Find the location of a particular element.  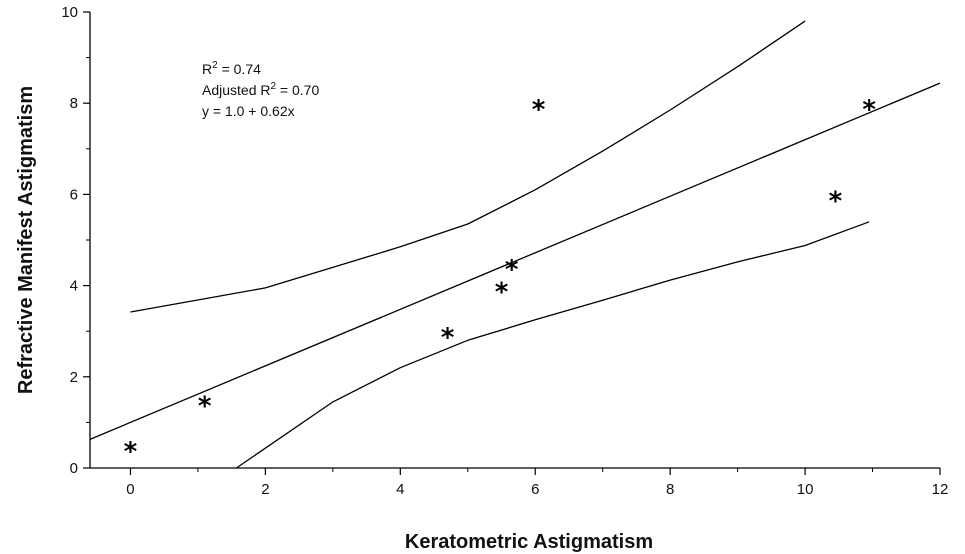

y-tick-label: 4 is located at coordinates (74, 286).